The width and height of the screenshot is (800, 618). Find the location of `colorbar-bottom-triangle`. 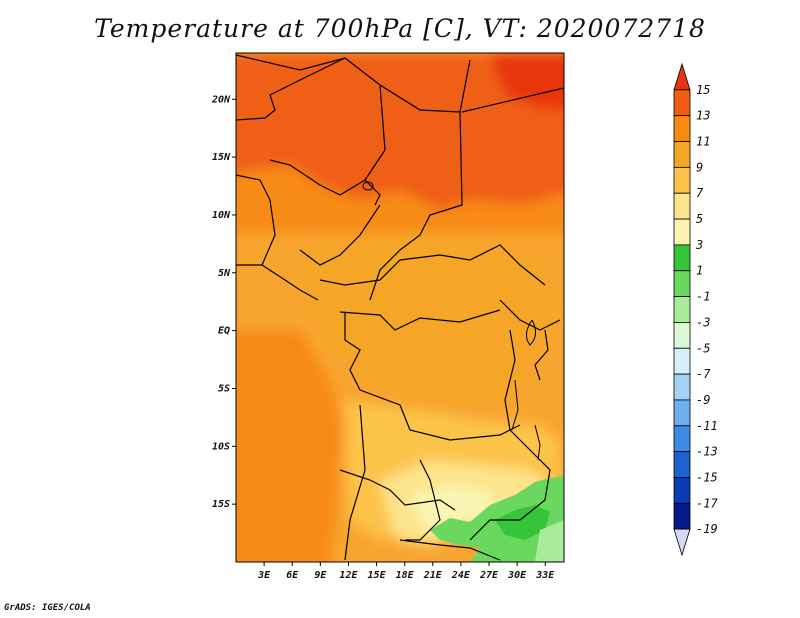

colorbar-bottom-triangle is located at coordinates (682, 542).